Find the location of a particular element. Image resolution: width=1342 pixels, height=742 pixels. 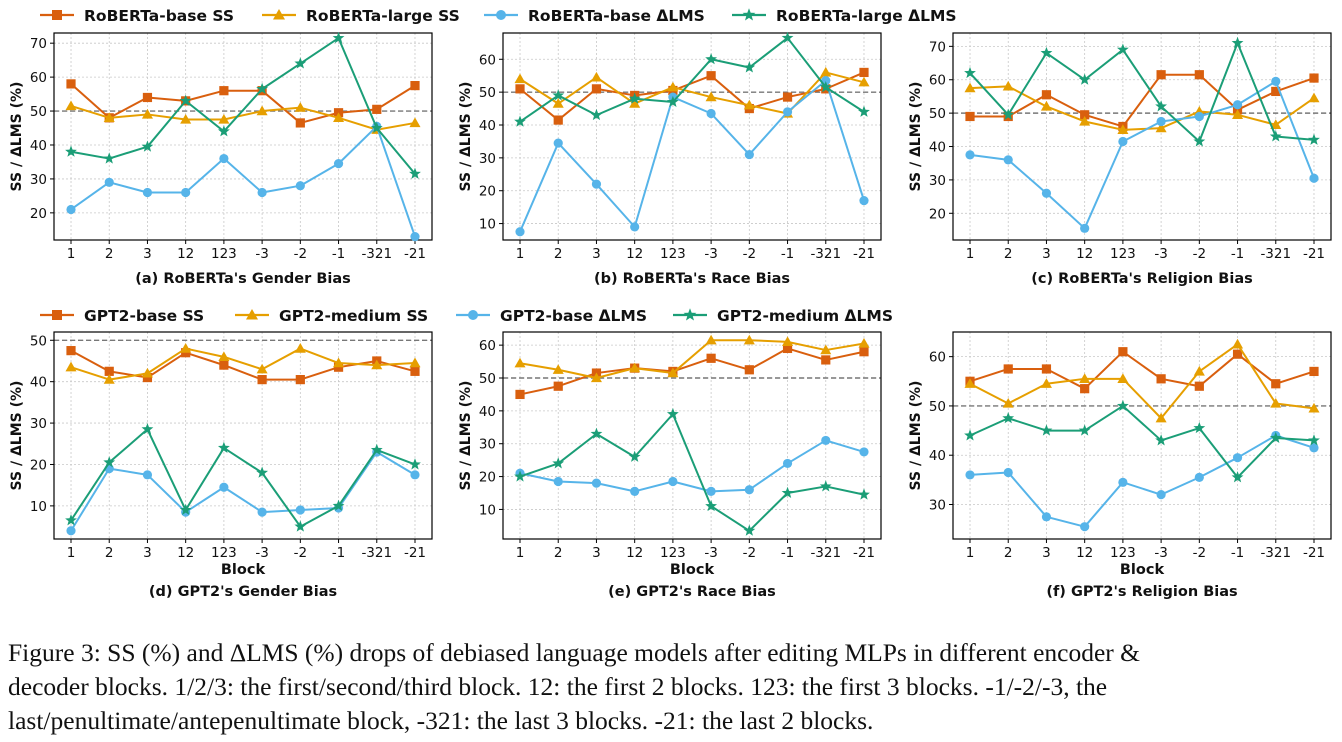

series-roberta-large-ss is located at coordinates (243, 117).